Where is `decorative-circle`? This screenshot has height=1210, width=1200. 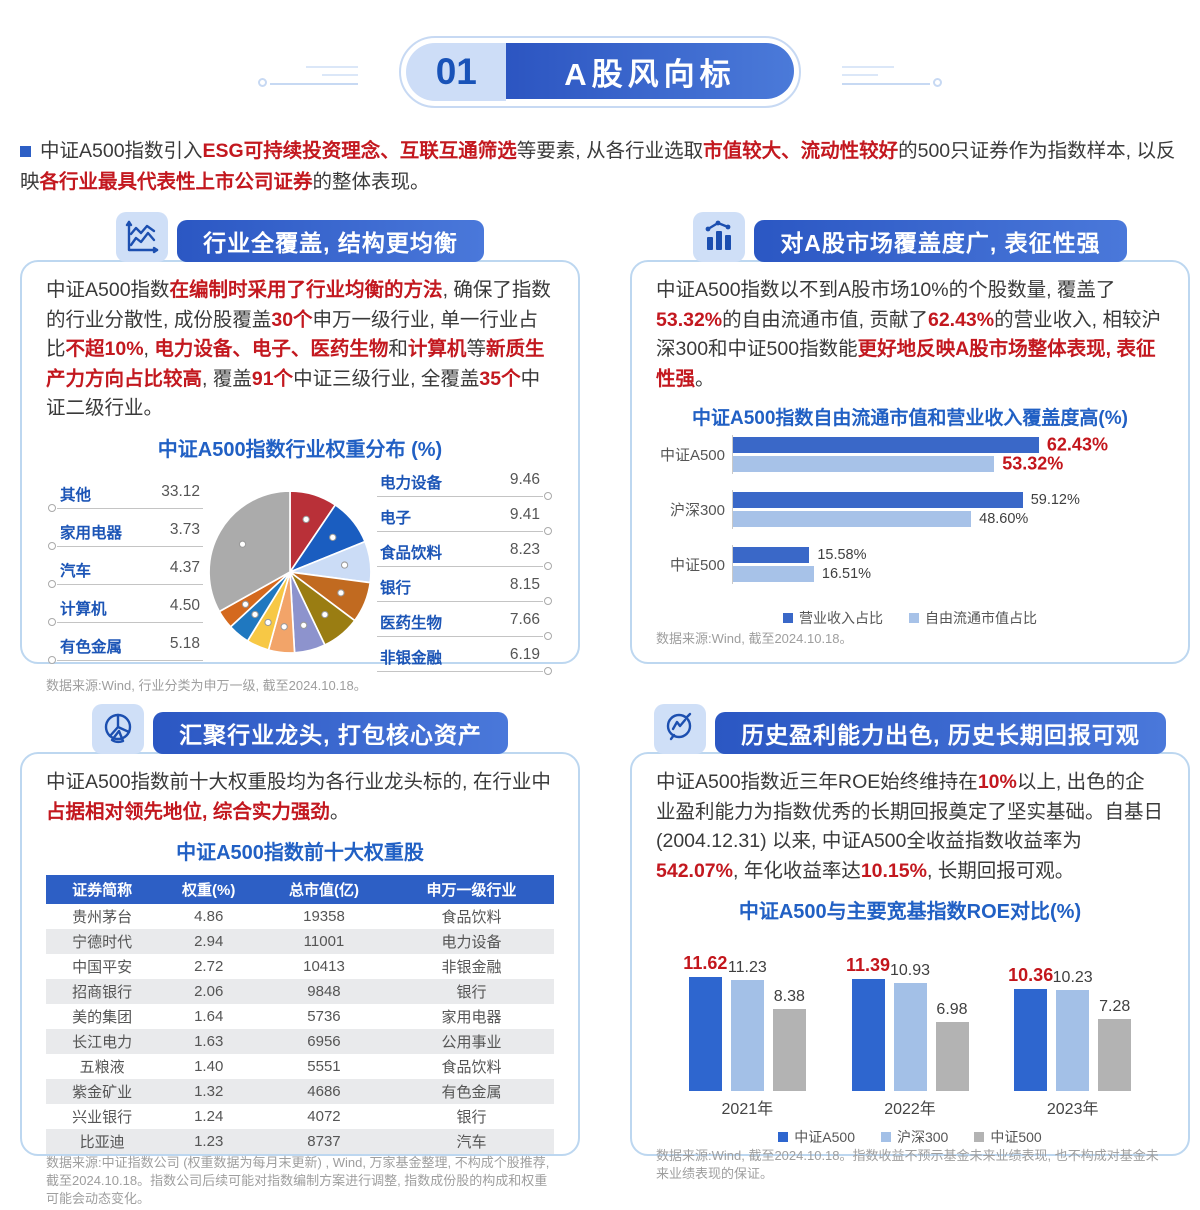 decorative-circle is located at coordinates (262, 82).